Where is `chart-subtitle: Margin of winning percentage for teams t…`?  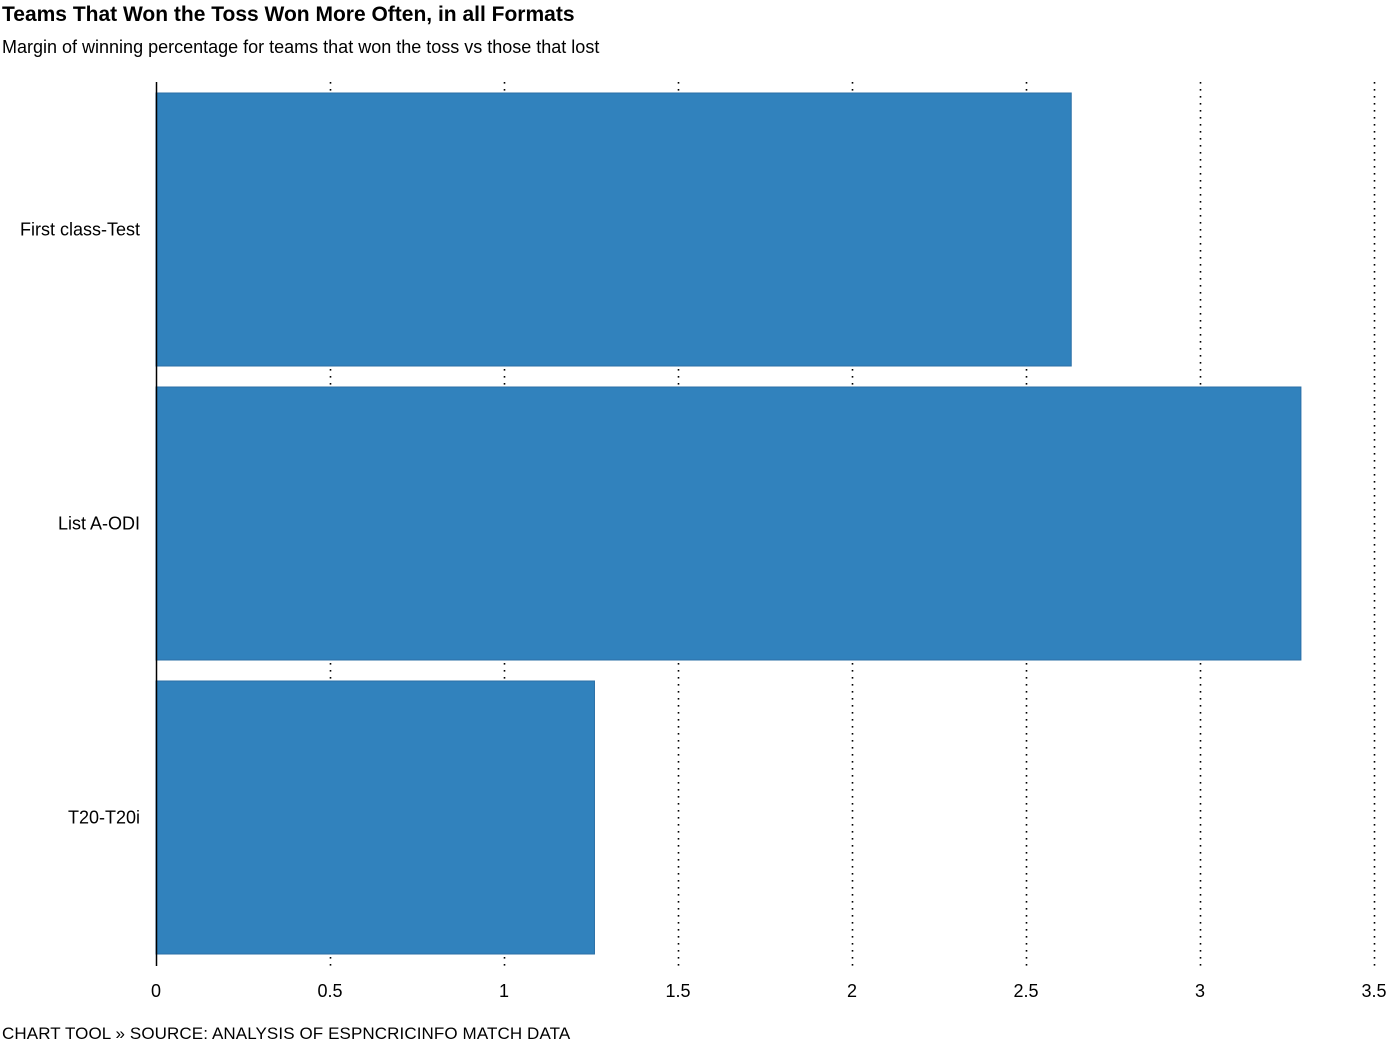 chart-subtitle: Margin of winning percentage for teams t… is located at coordinates (301, 47).